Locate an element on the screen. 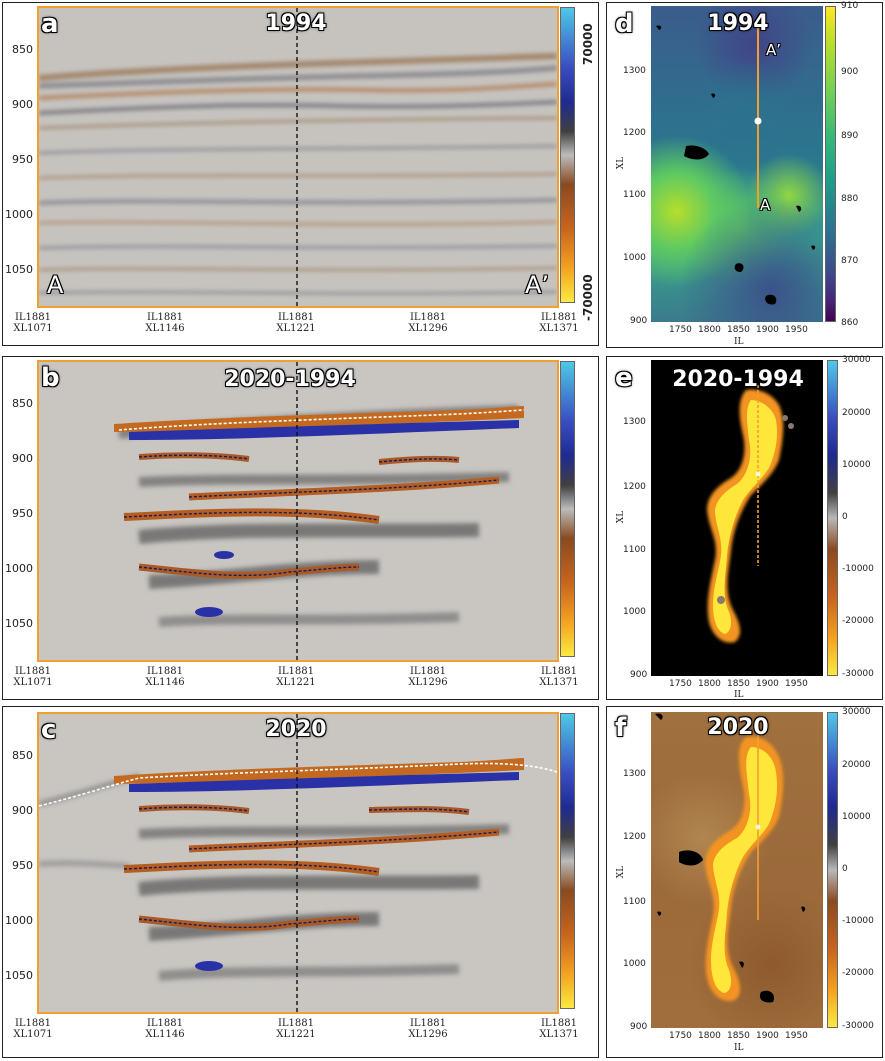  panel-letter: d is located at coordinates (624, 24).